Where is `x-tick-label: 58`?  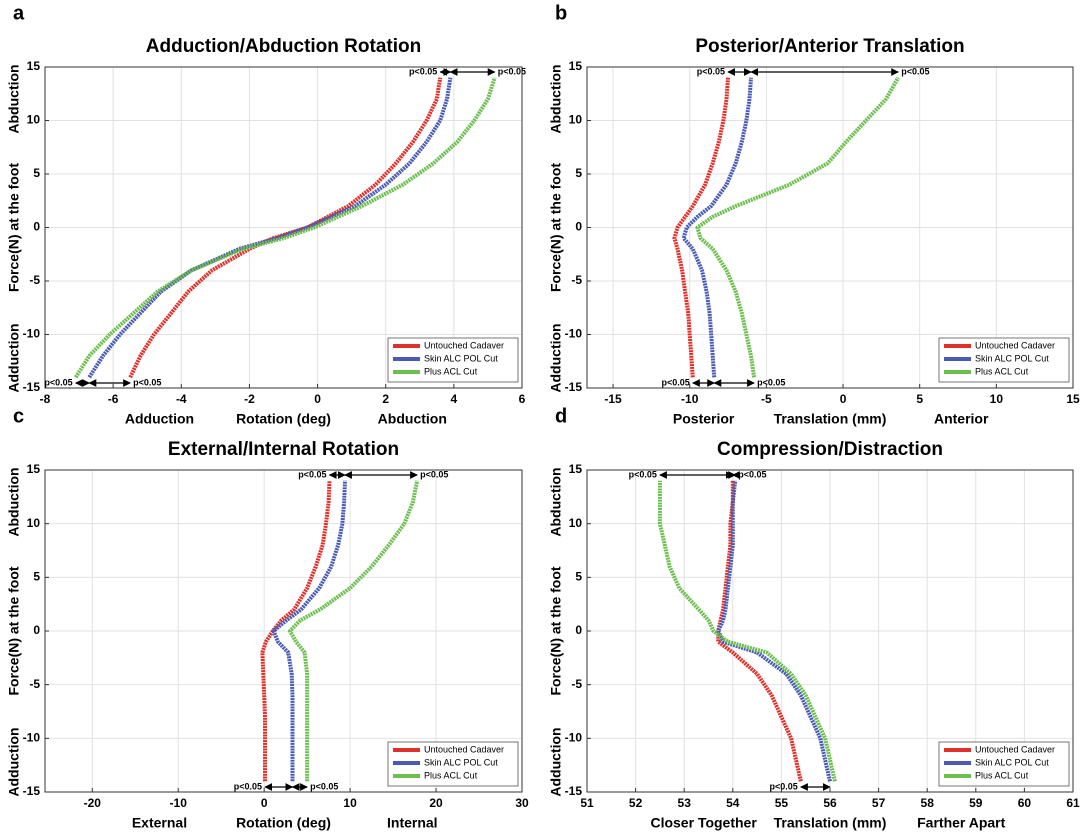 x-tick-label: 58 is located at coordinates (928, 803).